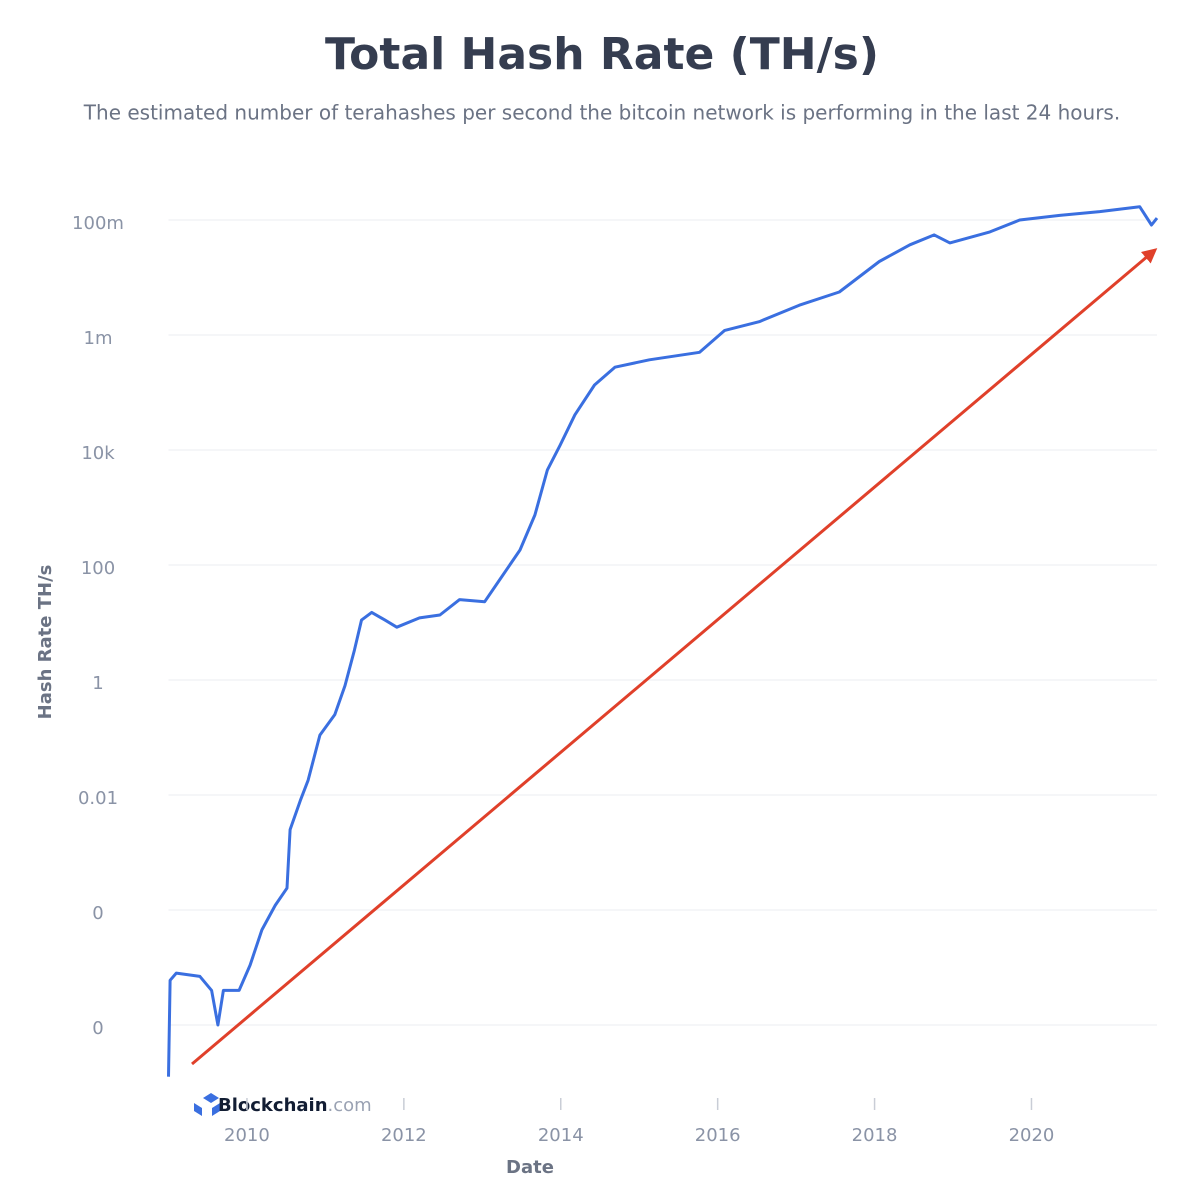 The height and width of the screenshot is (1200, 1200). I want to click on logo: Blockchain.com, so click(283, 1104).